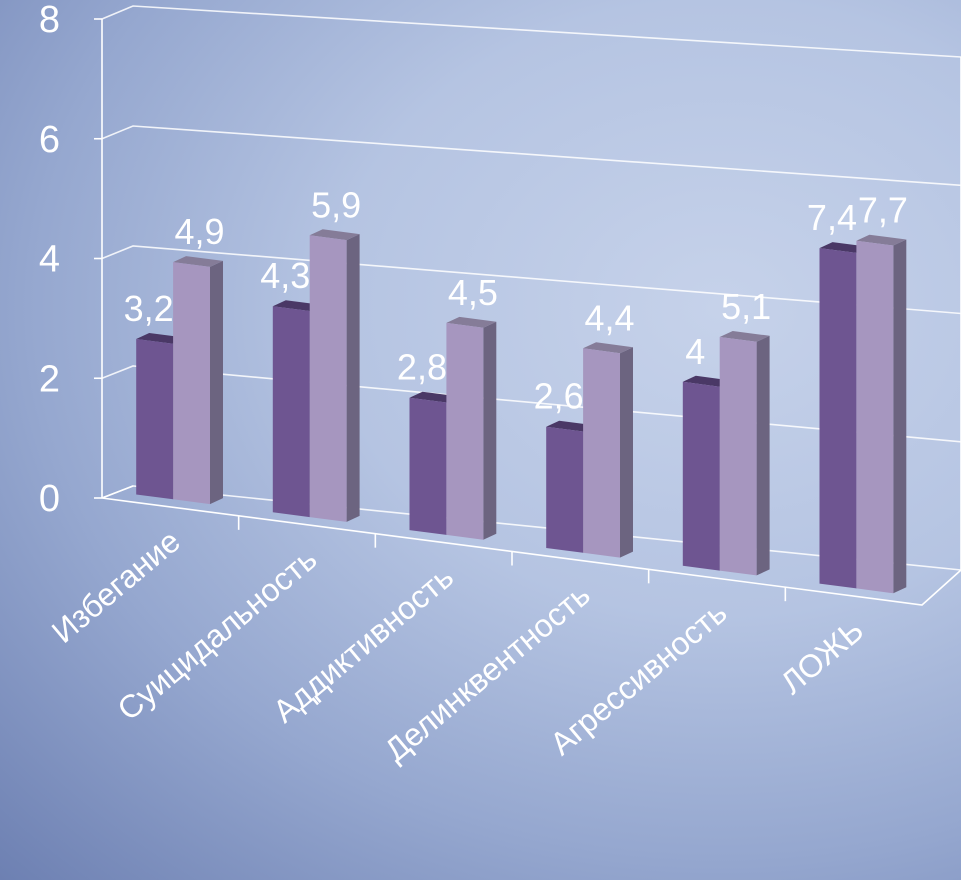  What do you see at coordinates (883, 210) in the screenshot?
I see `data-label: 7,7` at bounding box center [883, 210].